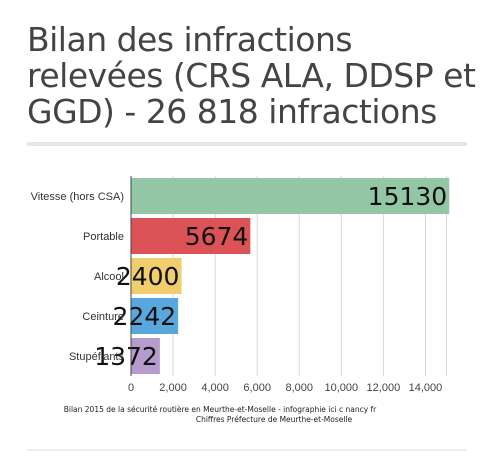 The width and height of the screenshot is (492, 457). I want to click on category-label: Stupéfiants, so click(97, 357).